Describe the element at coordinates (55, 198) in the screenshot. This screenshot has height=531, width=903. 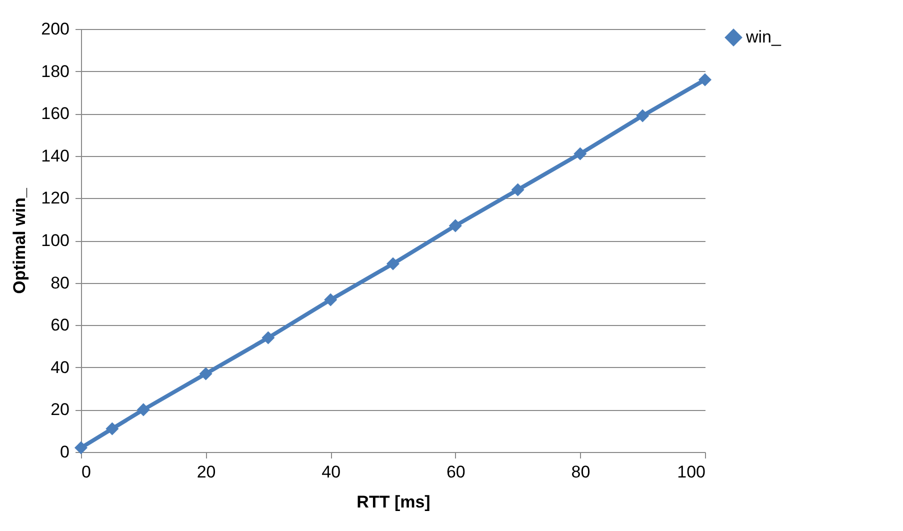
I see `y-tick-label: 120` at that location.